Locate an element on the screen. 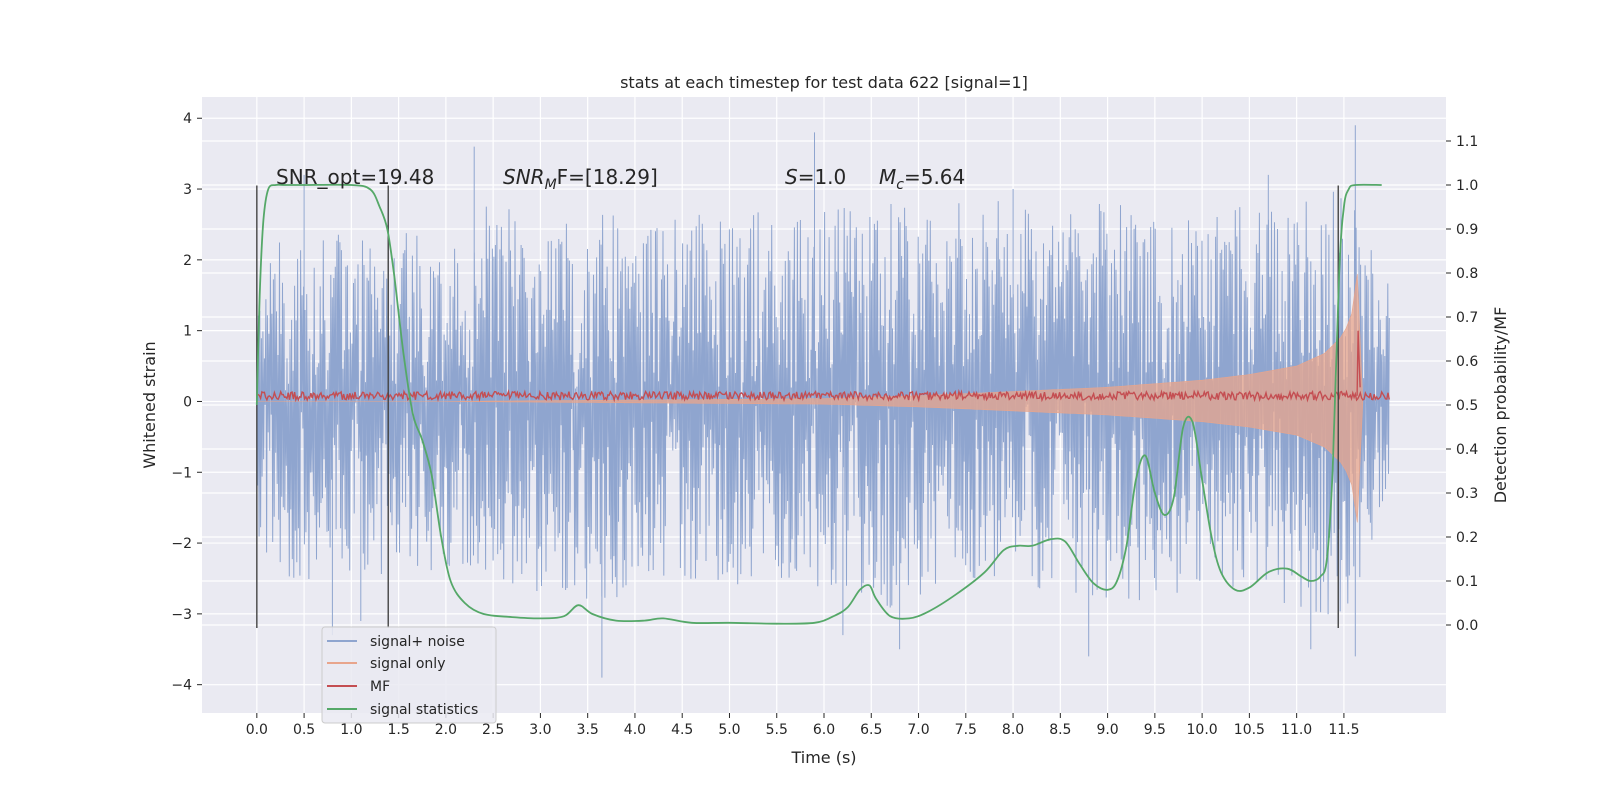  y-right-tick-label: 0.5 is located at coordinates (1467, 406).